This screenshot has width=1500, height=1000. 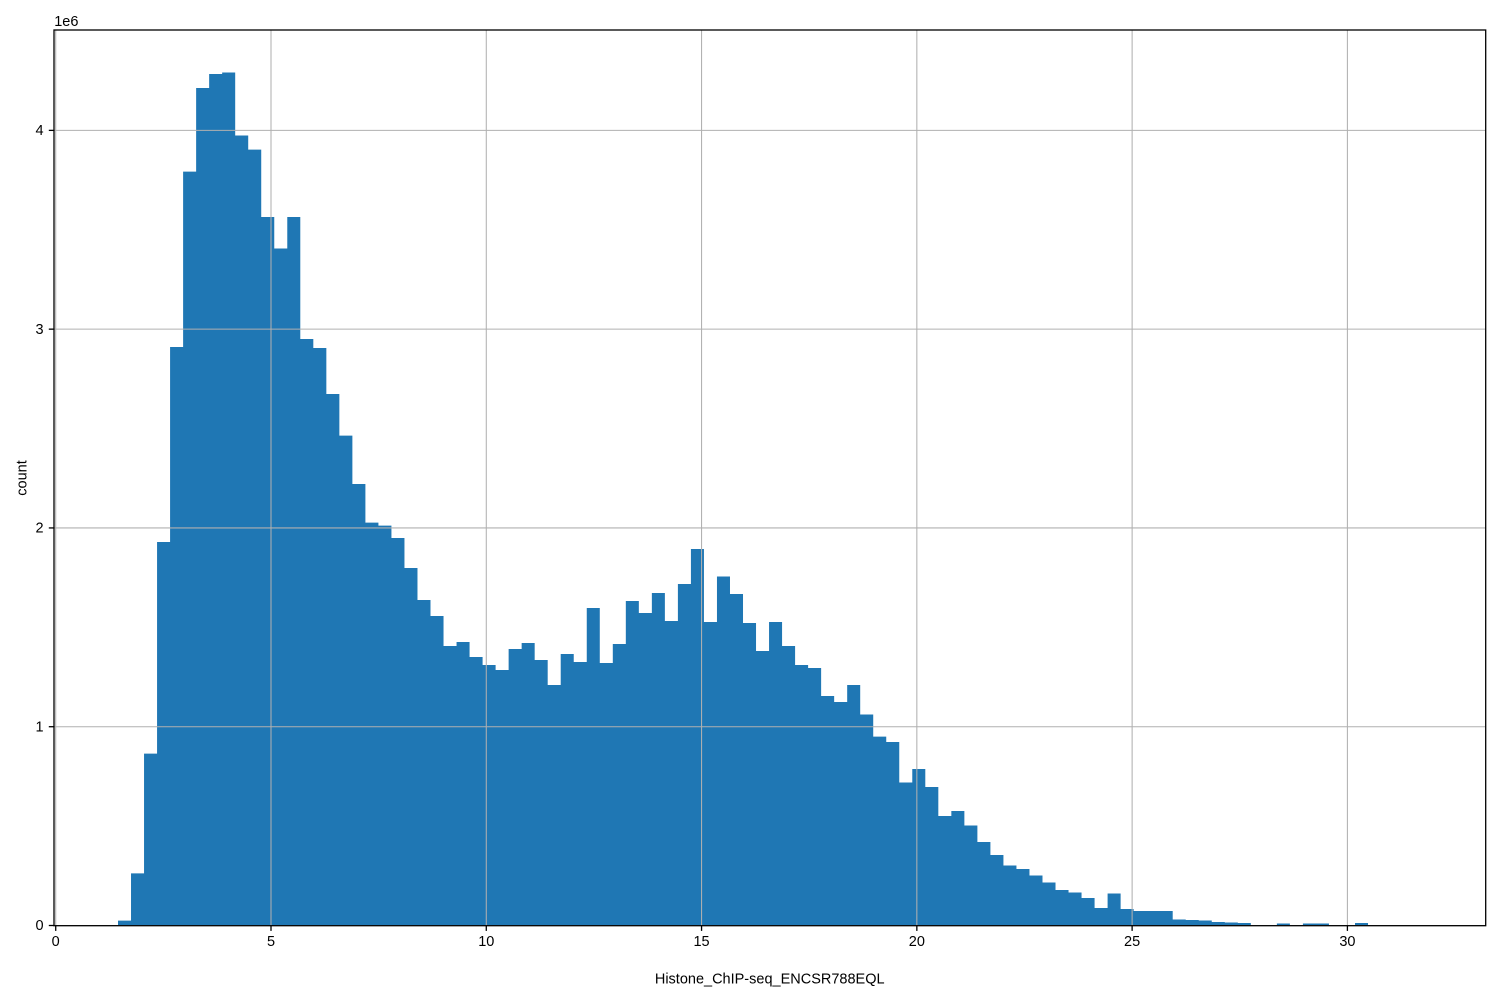 What do you see at coordinates (40, 727) in the screenshot?
I see `svg-text: 1` at bounding box center [40, 727].